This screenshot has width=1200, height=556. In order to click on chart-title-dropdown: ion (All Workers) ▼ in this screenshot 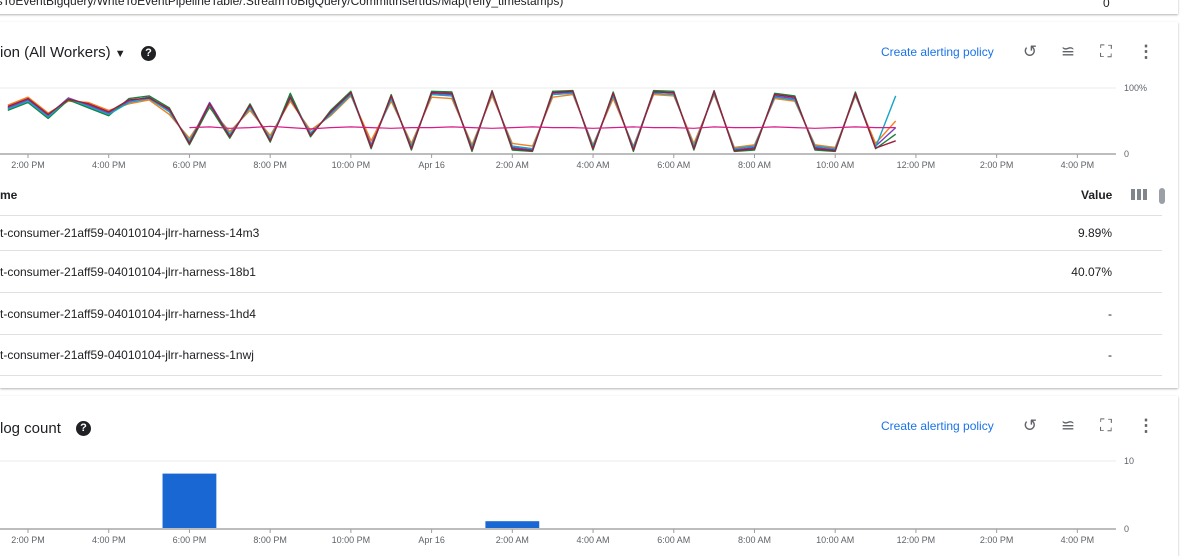, I will do `click(63, 52)`.